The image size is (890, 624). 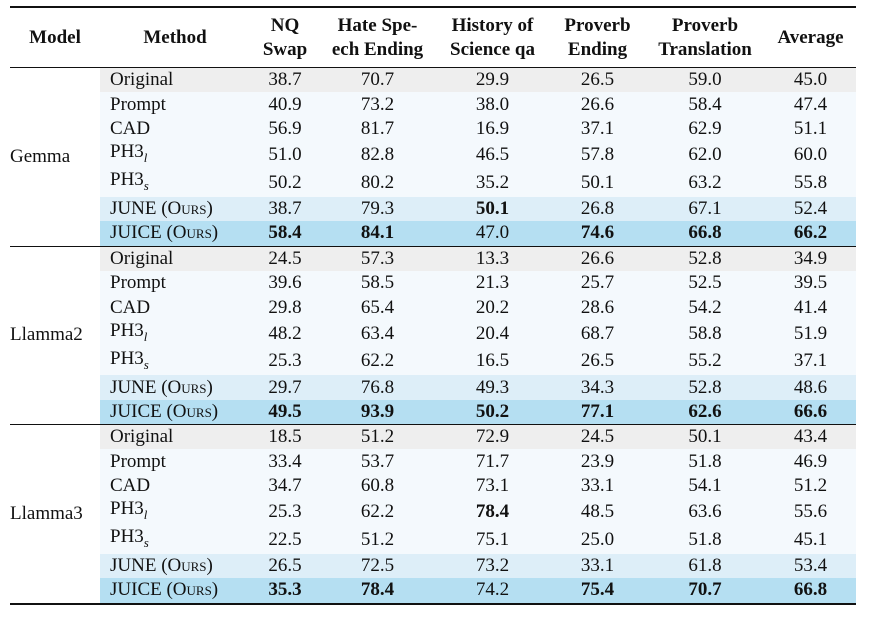 What do you see at coordinates (810, 566) in the screenshot?
I see `value-cell: 53.4` at bounding box center [810, 566].